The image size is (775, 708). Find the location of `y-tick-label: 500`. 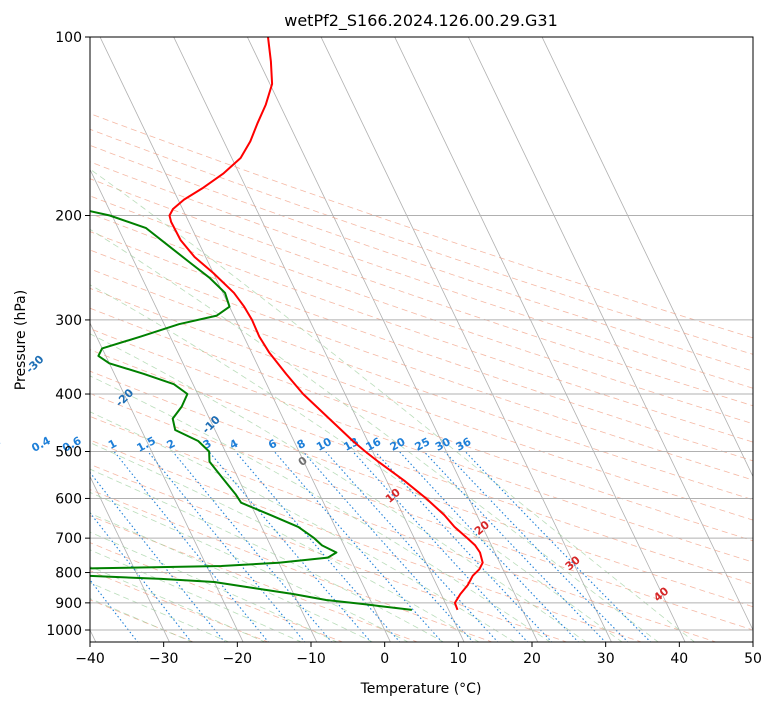

y-tick-label: 500 is located at coordinates (68, 453).